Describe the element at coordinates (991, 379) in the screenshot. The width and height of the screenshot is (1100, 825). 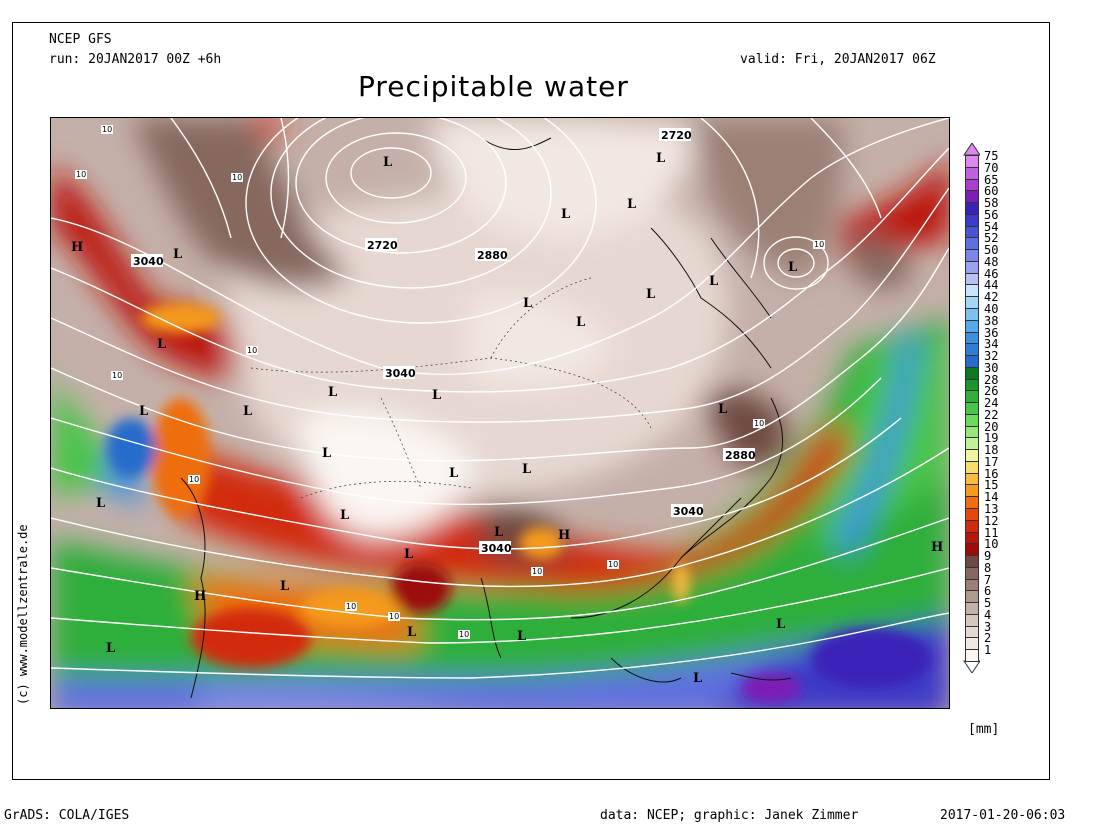
I see `colorbar-label: 28` at that location.